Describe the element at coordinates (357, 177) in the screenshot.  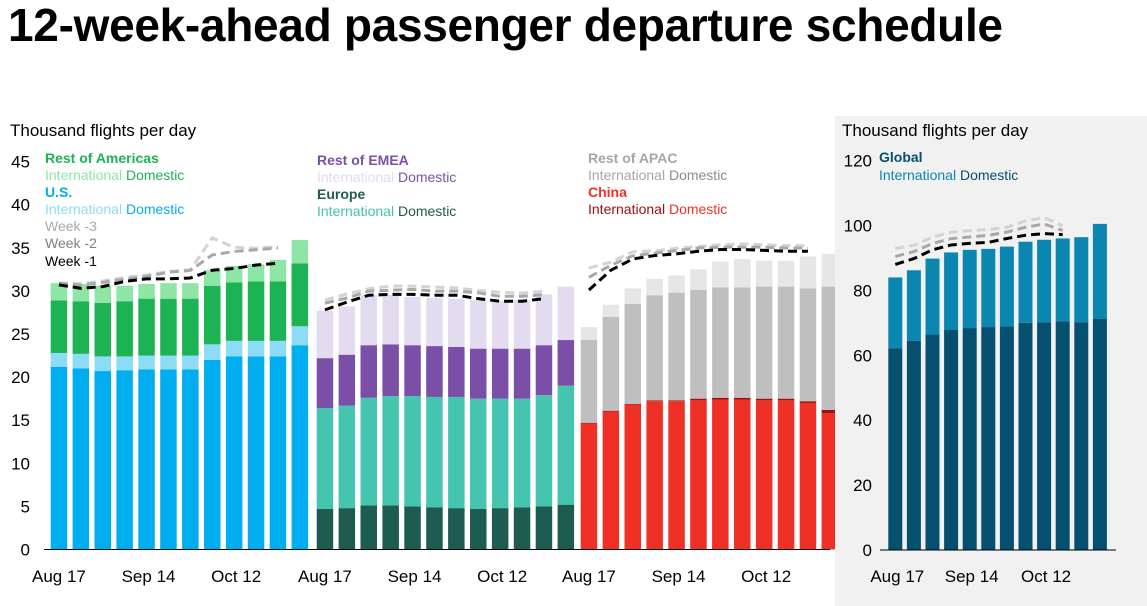
I see `legend-emea-international: International` at that location.